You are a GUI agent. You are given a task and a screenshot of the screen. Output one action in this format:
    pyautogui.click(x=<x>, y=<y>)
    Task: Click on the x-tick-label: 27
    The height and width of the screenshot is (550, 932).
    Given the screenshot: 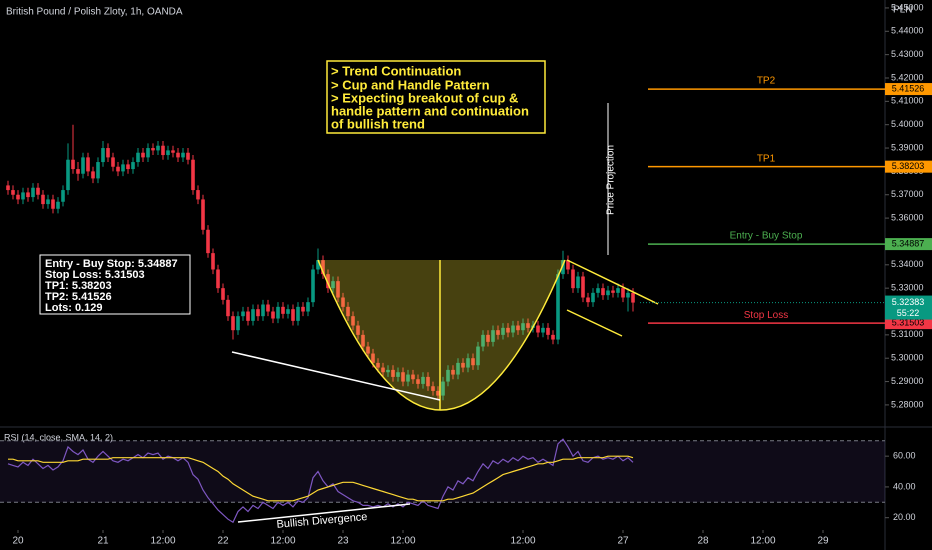 What is the action you would take?
    pyautogui.click(x=623, y=541)
    